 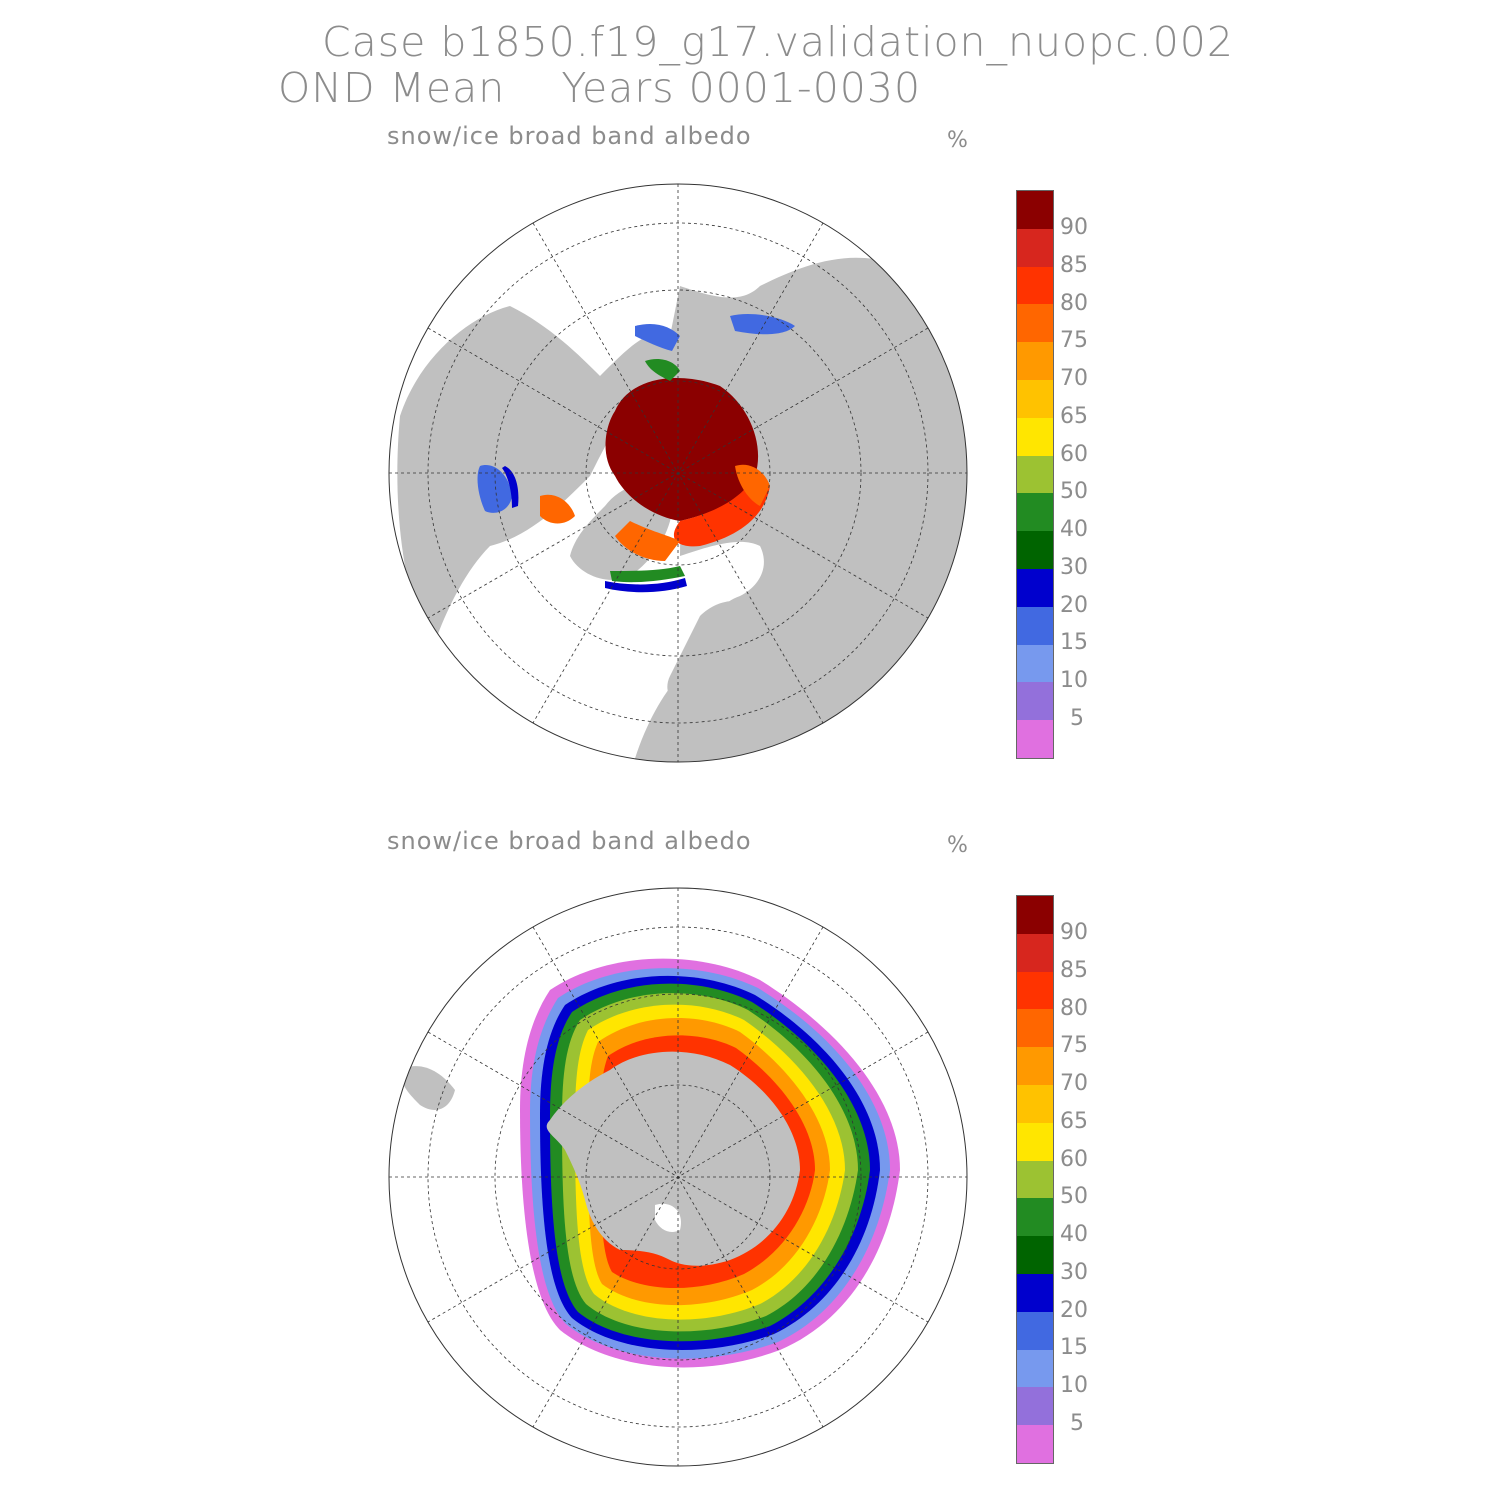 I want to click on nh-colorbar-label: 60, so click(x=1074, y=454).